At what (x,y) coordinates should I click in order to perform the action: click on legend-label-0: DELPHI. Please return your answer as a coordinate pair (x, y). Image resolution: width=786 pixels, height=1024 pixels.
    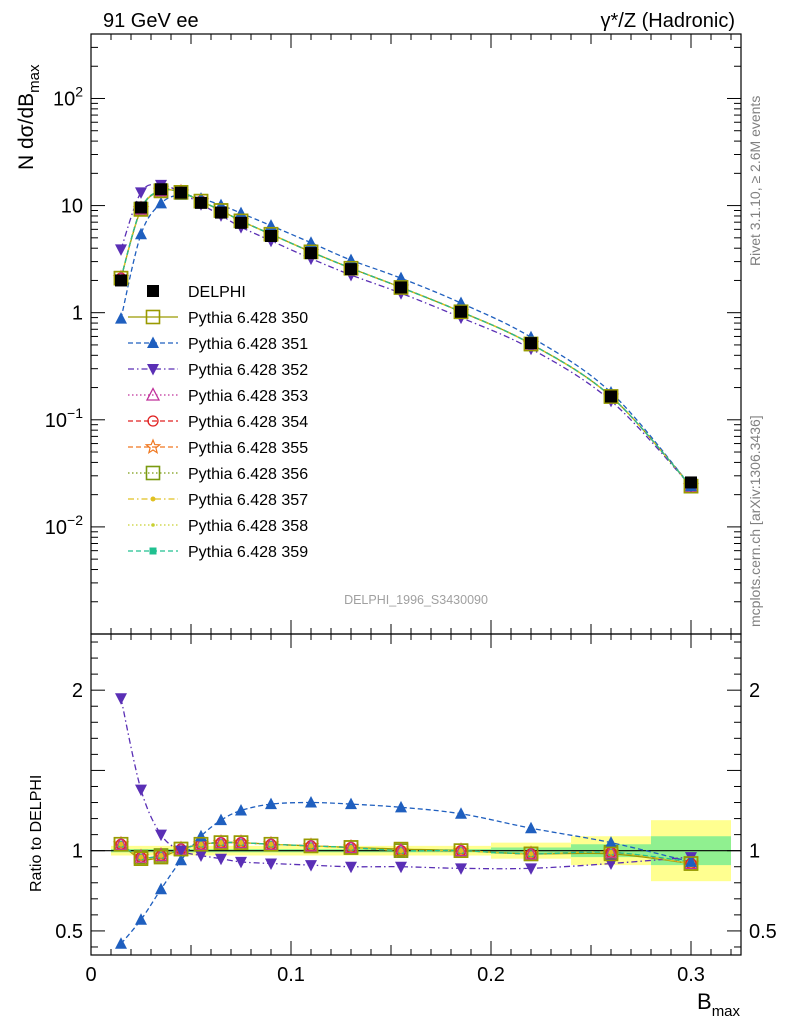
    Looking at the image, I should click on (217, 292).